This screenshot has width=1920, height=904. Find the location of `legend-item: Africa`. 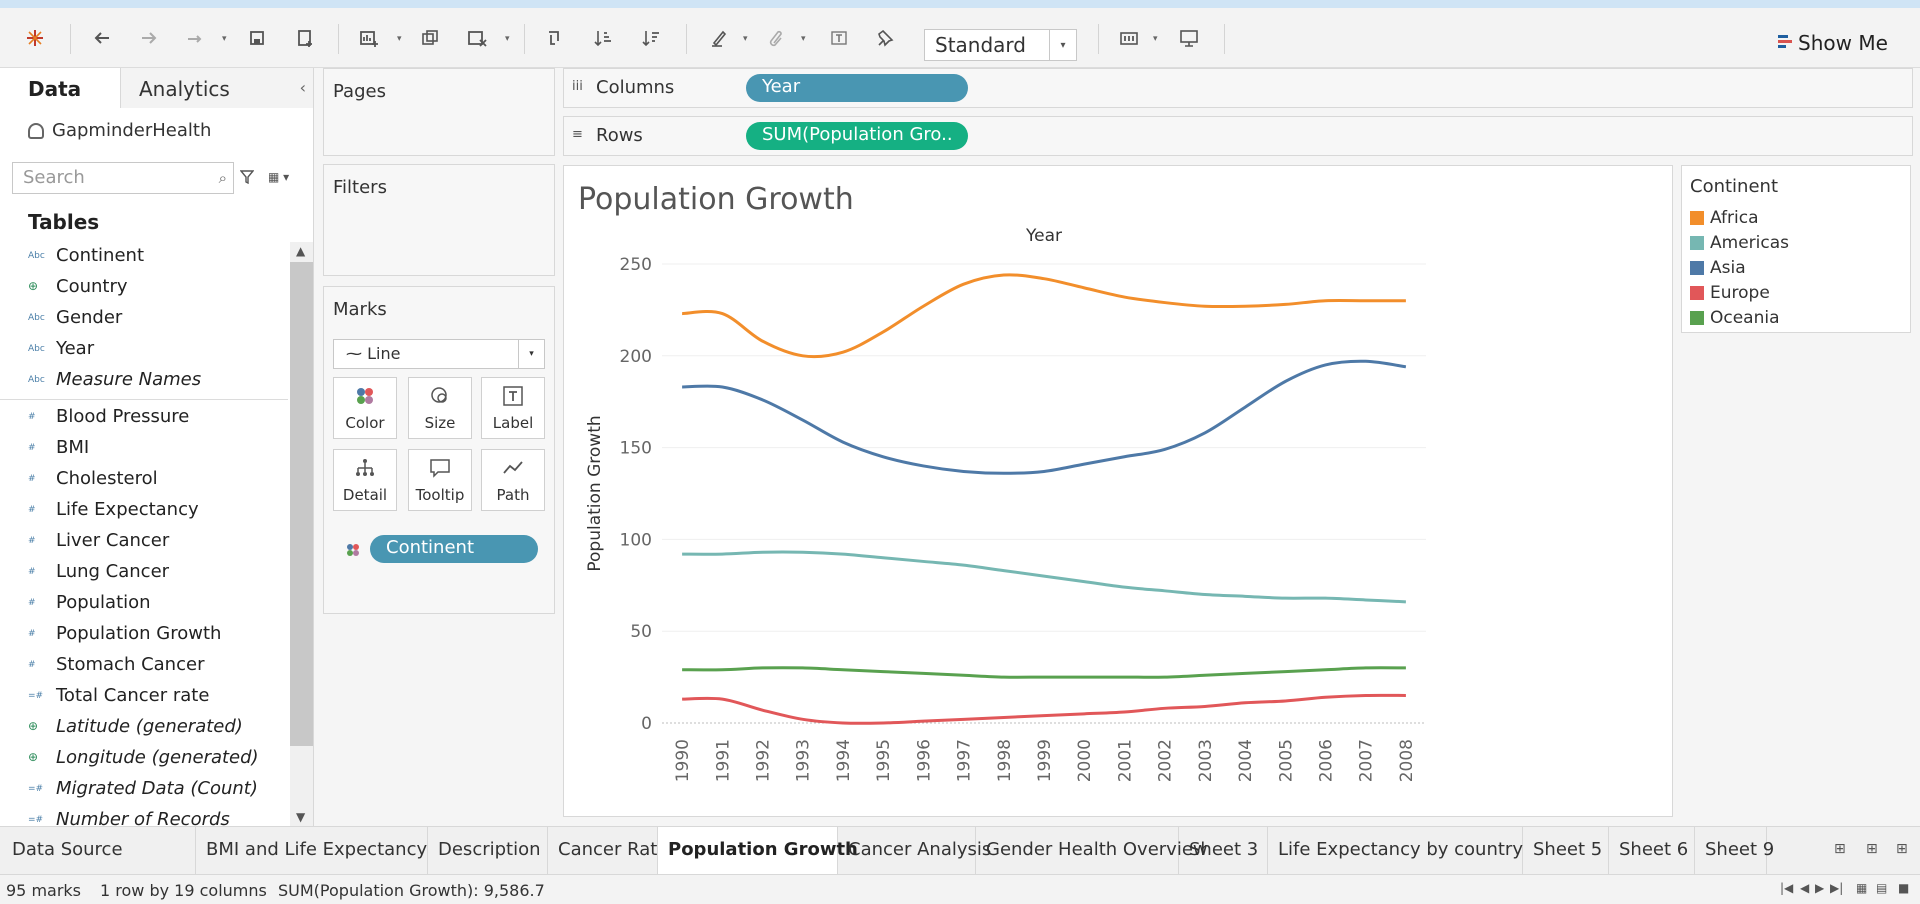

legend-item: Africa is located at coordinates (1724, 218).